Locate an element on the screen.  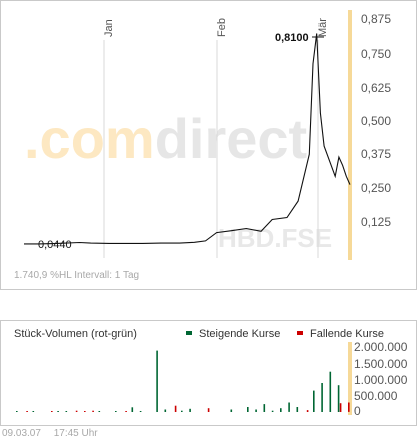
legend-down-label: Fallende Kurse is located at coordinates (347, 334).